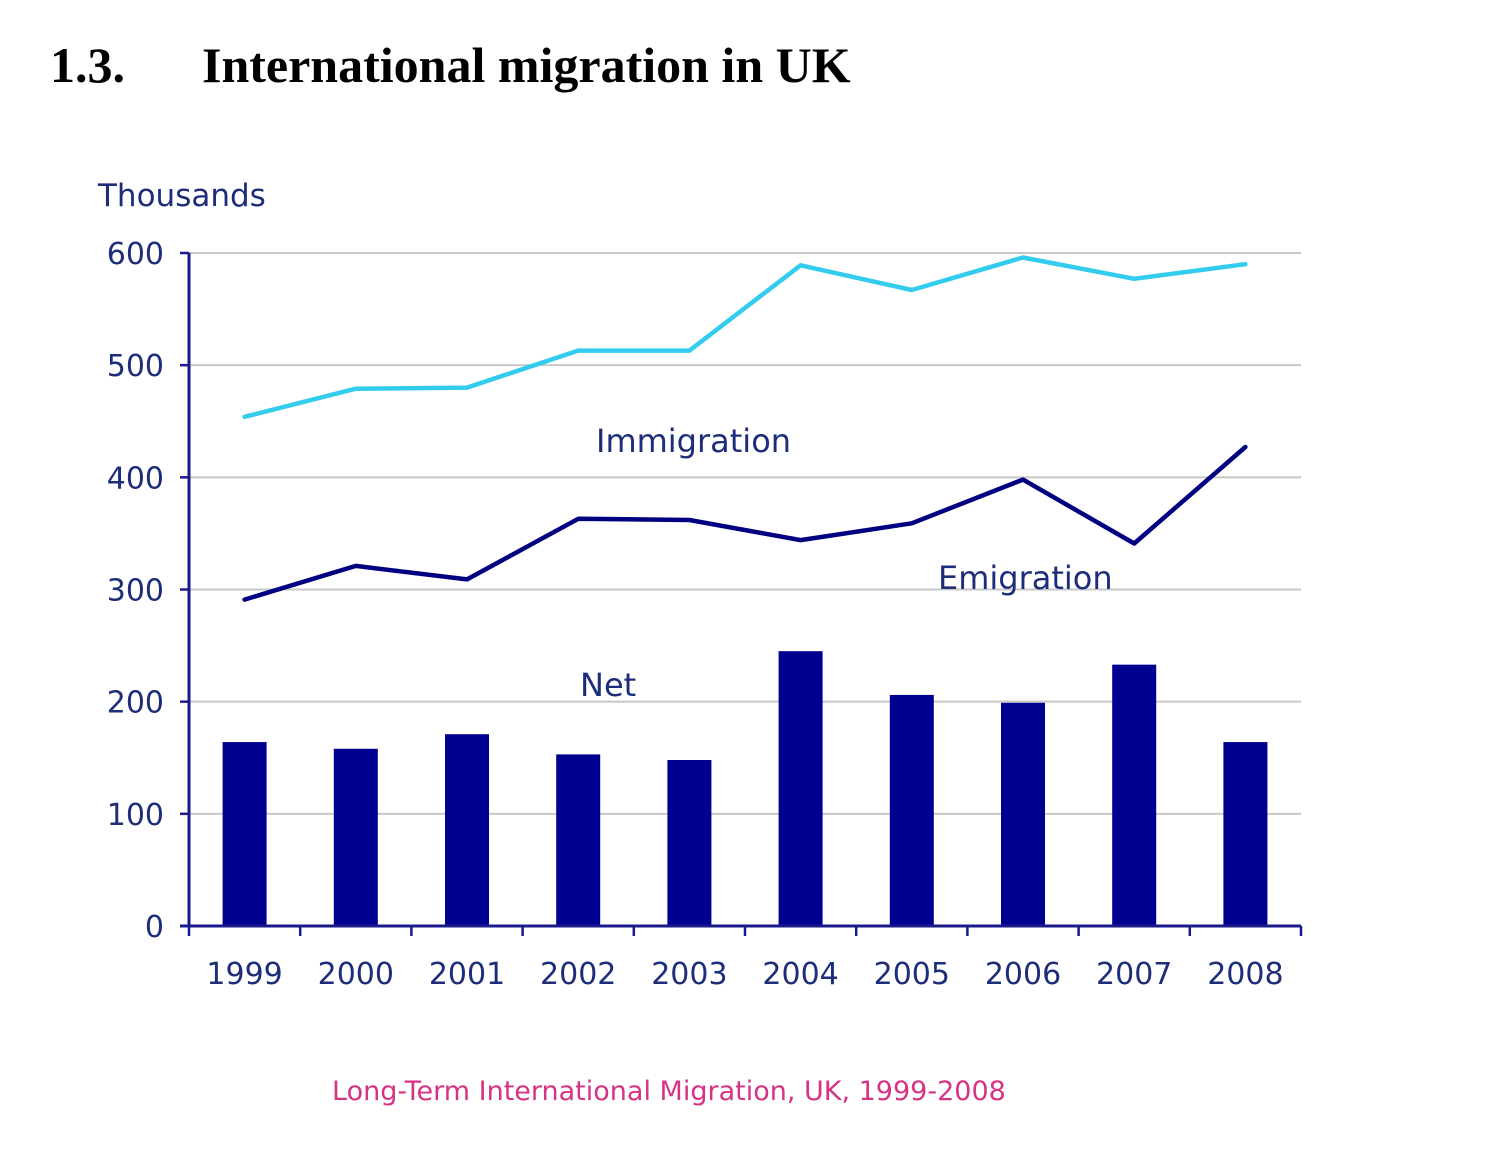 The height and width of the screenshot is (1162, 1494). Describe the element at coordinates (135, 366) in the screenshot. I see `y-tick-label-500: 500` at that location.